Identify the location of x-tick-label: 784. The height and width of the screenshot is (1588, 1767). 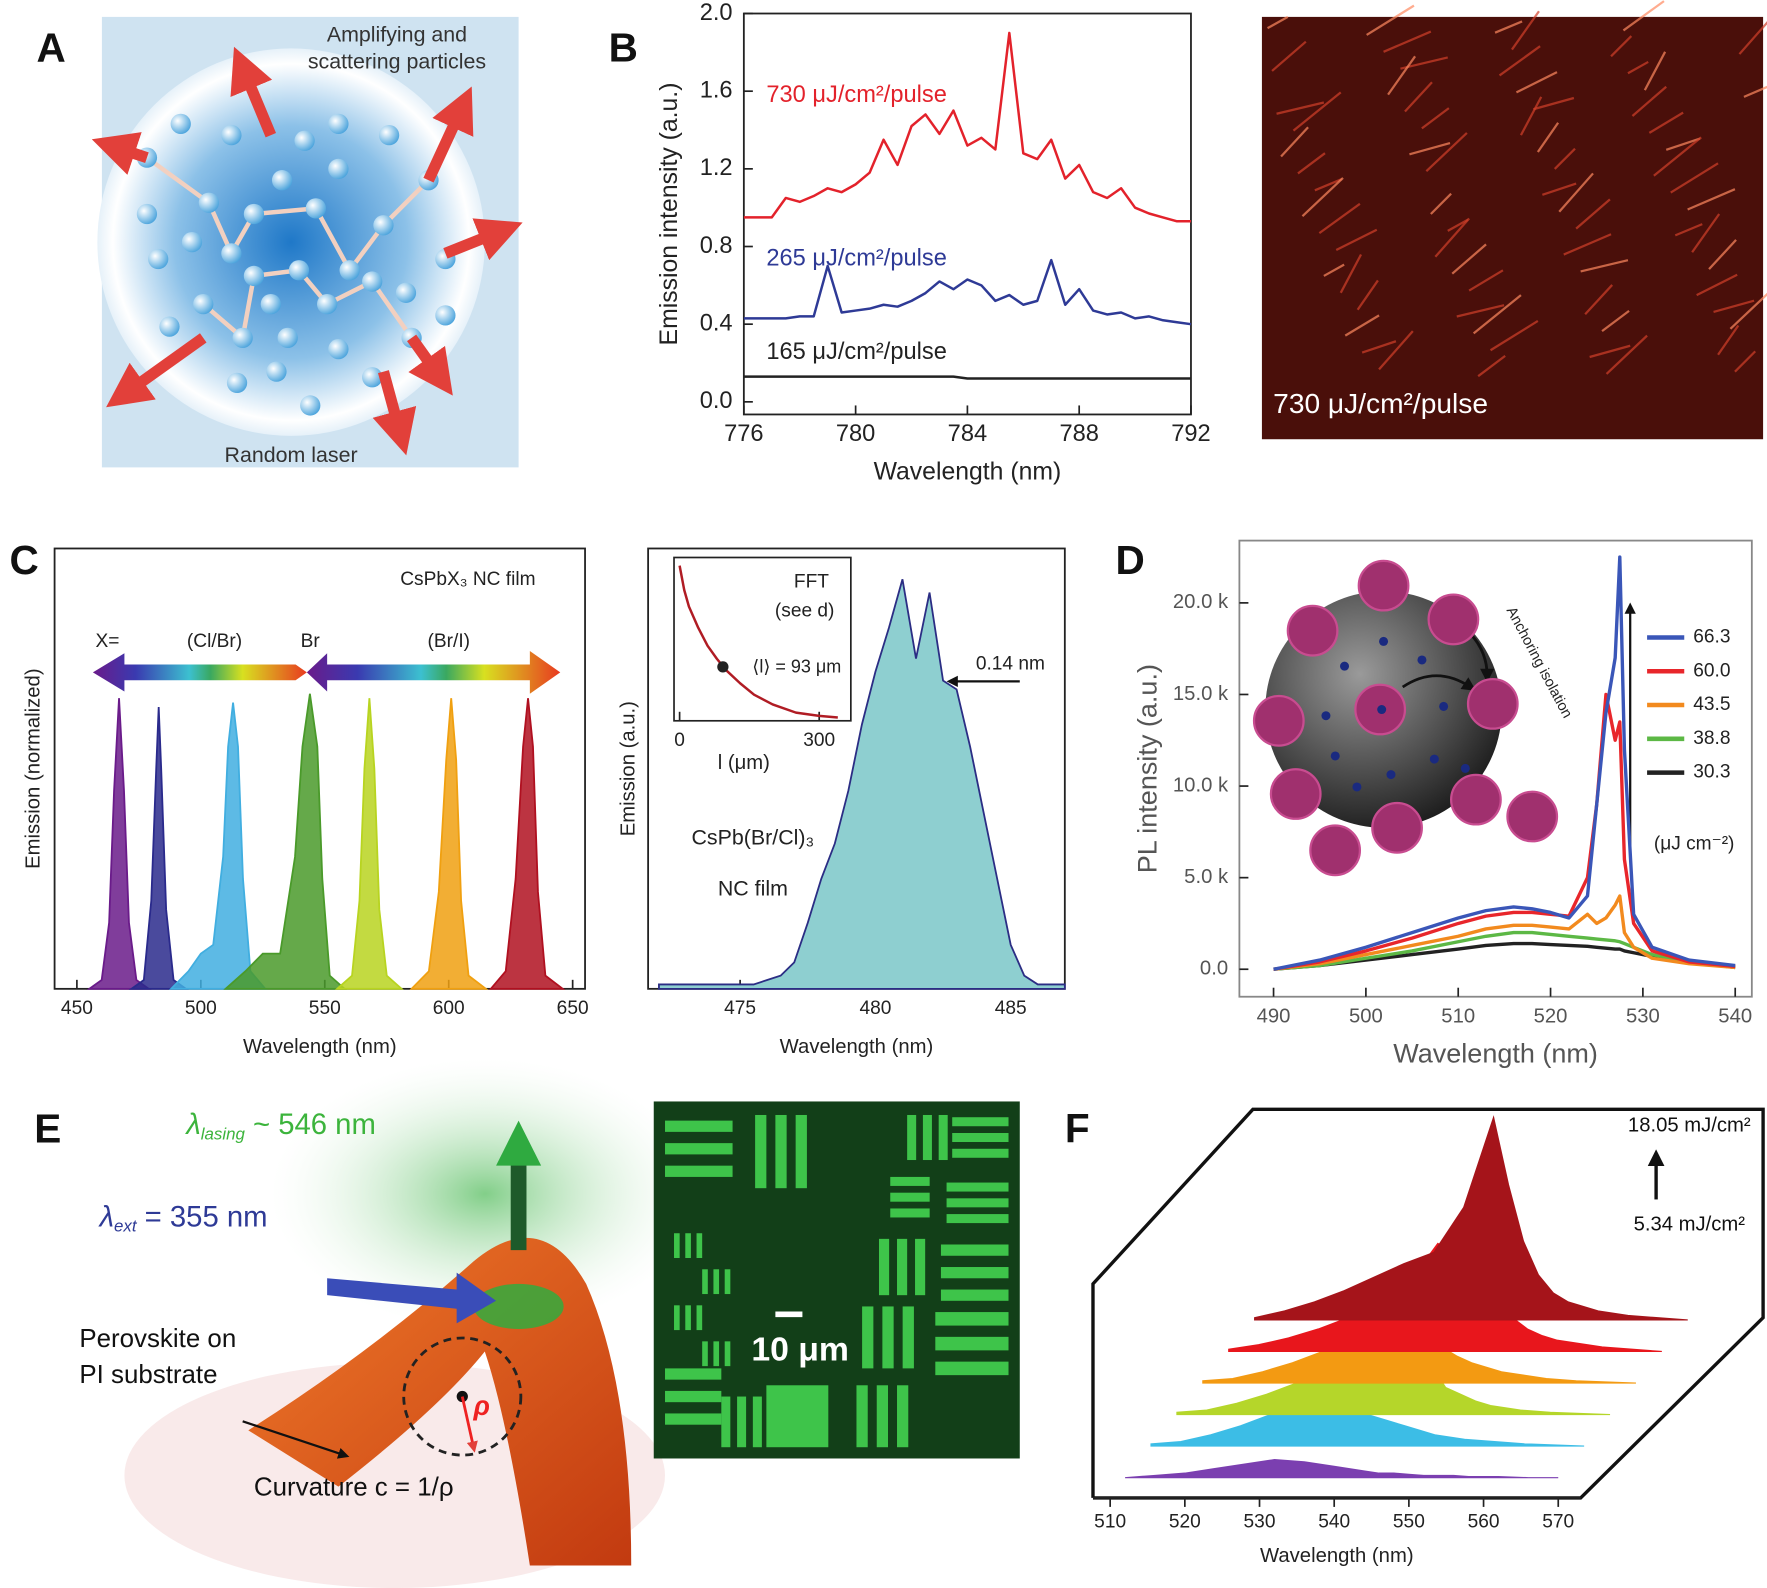
(967, 434).